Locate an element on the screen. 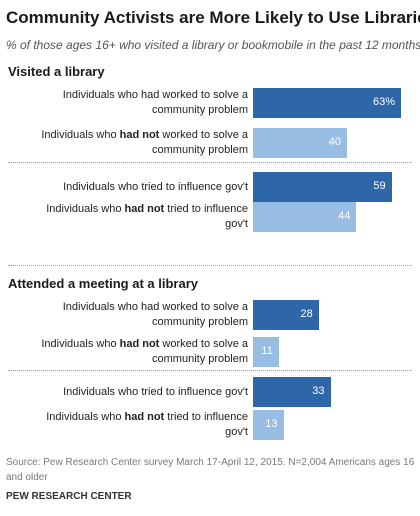 The image size is (420, 516). section-heading: Visited a library is located at coordinates (56, 71).